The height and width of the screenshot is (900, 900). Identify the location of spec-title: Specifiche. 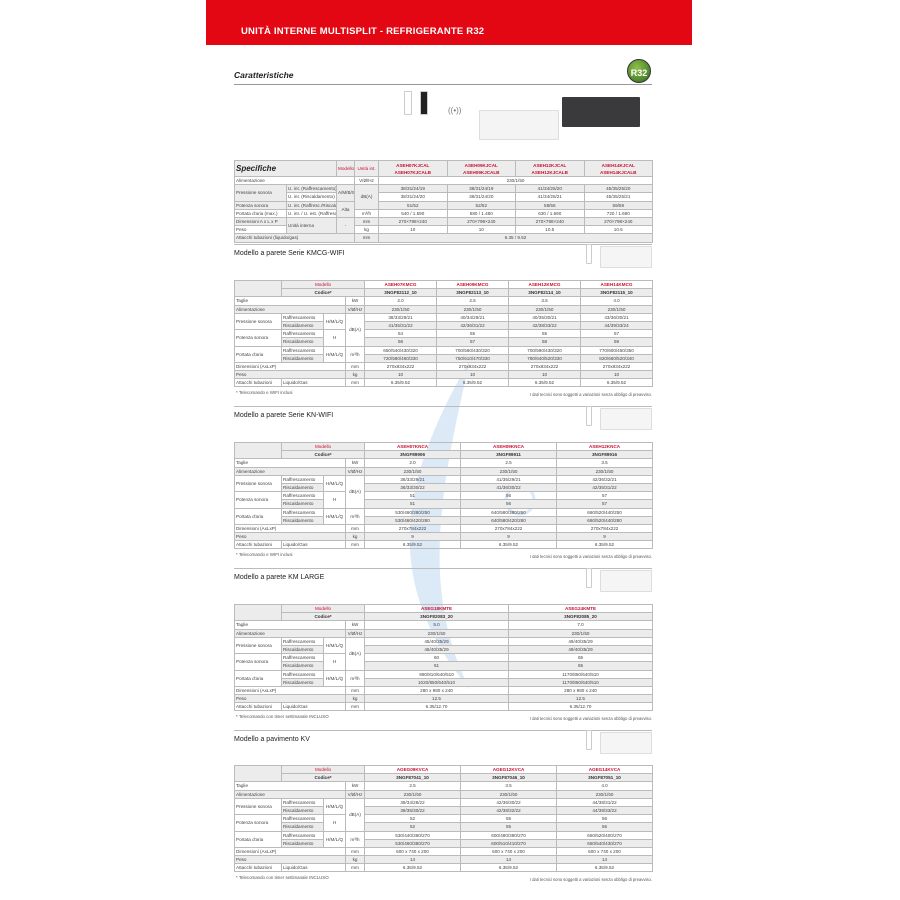
(285, 168).